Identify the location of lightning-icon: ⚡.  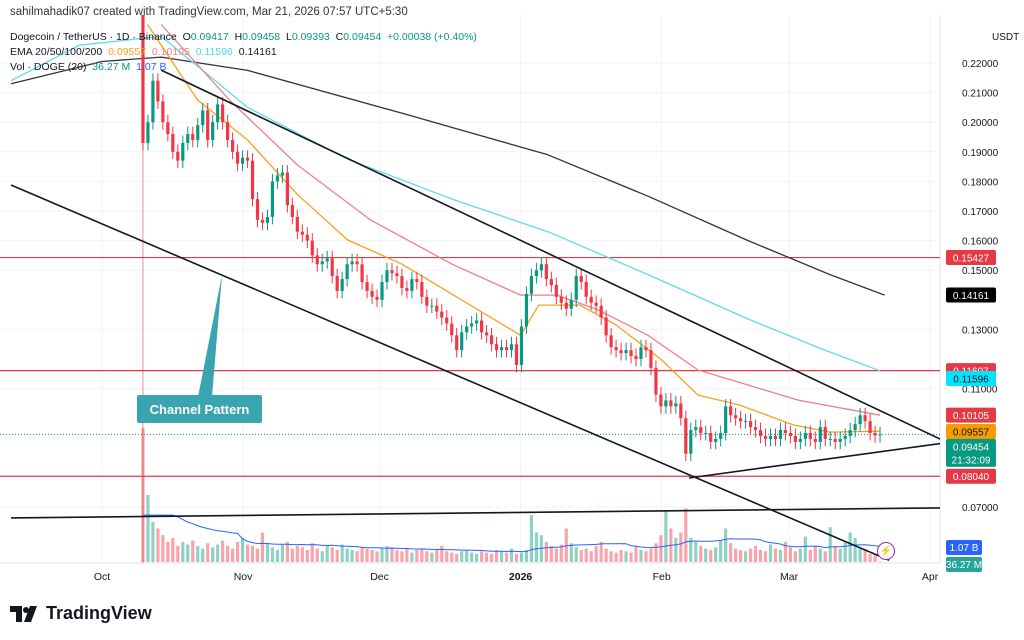
(886, 551).